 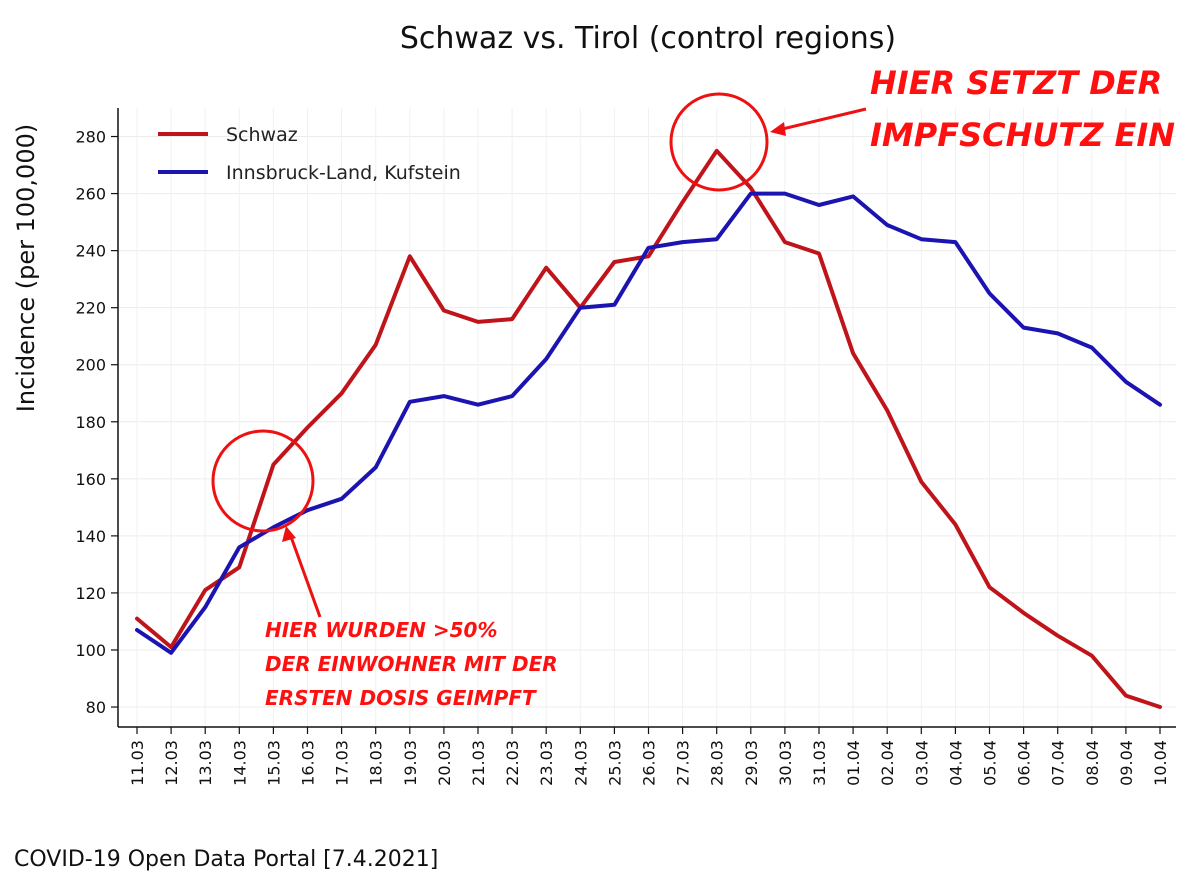 What do you see at coordinates (90, 422) in the screenshot?
I see `y-tick-label: 180` at bounding box center [90, 422].